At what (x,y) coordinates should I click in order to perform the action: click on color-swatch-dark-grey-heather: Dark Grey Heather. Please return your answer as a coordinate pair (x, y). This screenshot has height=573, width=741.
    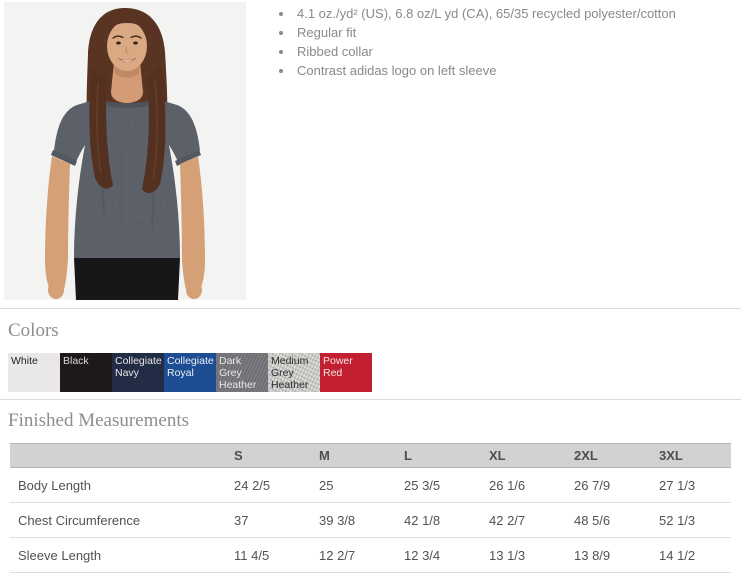
    Looking at the image, I should click on (242, 372).